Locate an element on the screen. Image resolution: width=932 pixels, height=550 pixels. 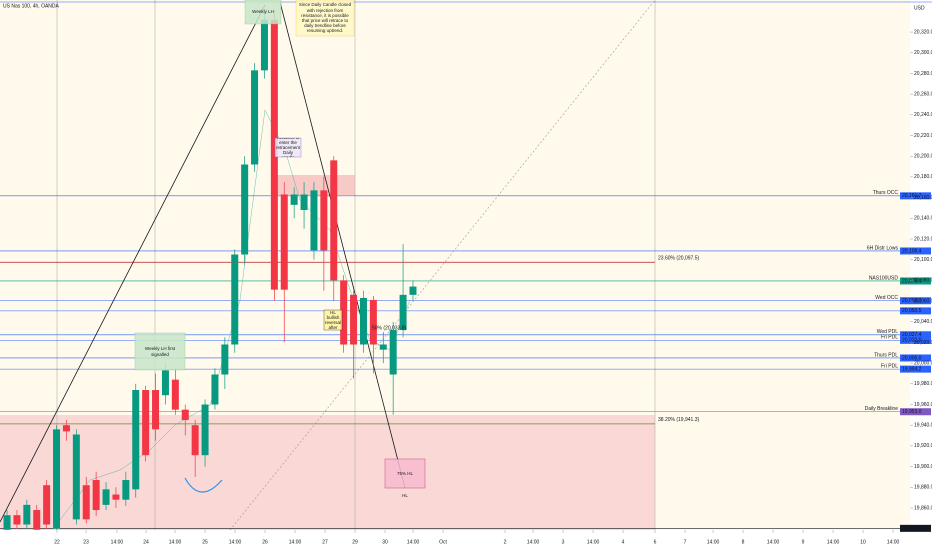
y-tick-label: 20,020.0 is located at coordinates (923, 343).